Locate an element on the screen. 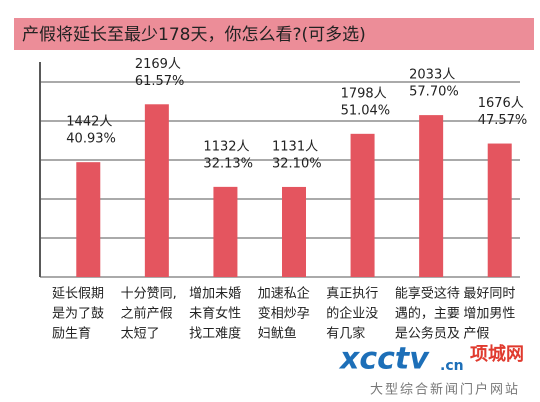 The image size is (540, 402). watermark-logo: xcctv is located at coordinates (384, 359).